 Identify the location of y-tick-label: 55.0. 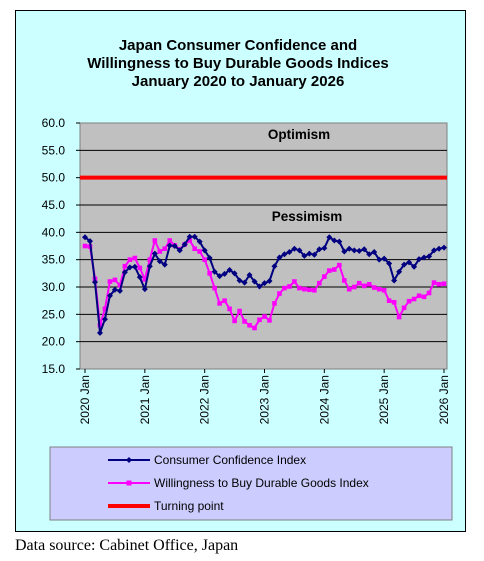
(54, 150).